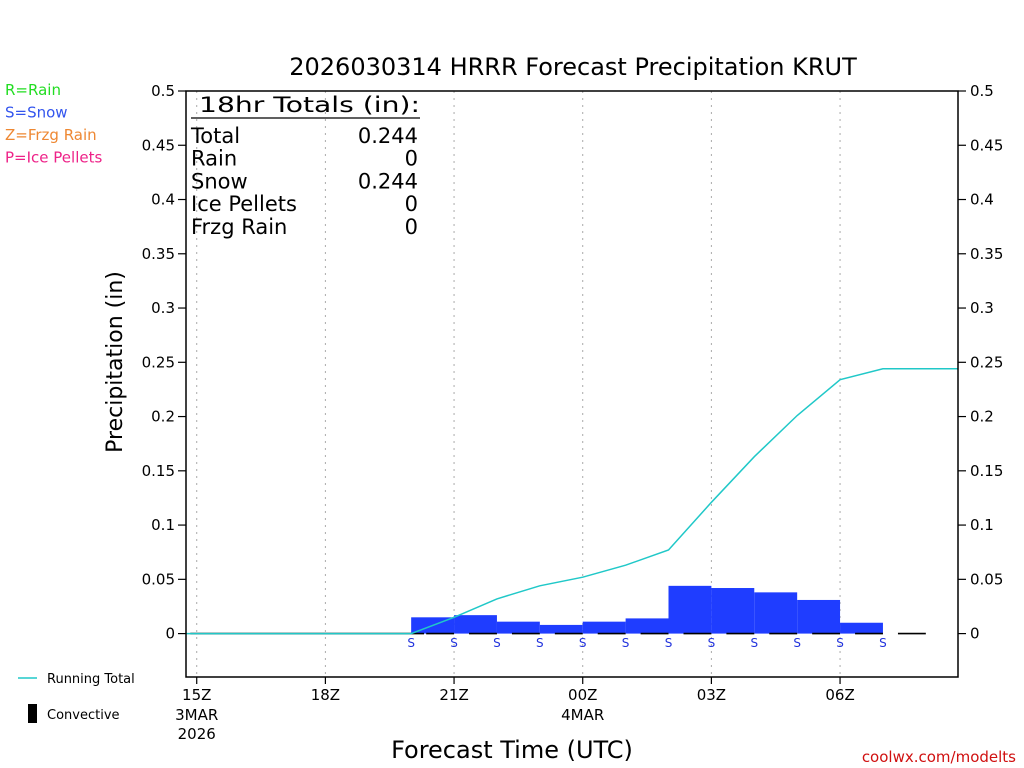  Describe the element at coordinates (582, 715) in the screenshot. I see `x-tick-date: 4MAR` at that location.